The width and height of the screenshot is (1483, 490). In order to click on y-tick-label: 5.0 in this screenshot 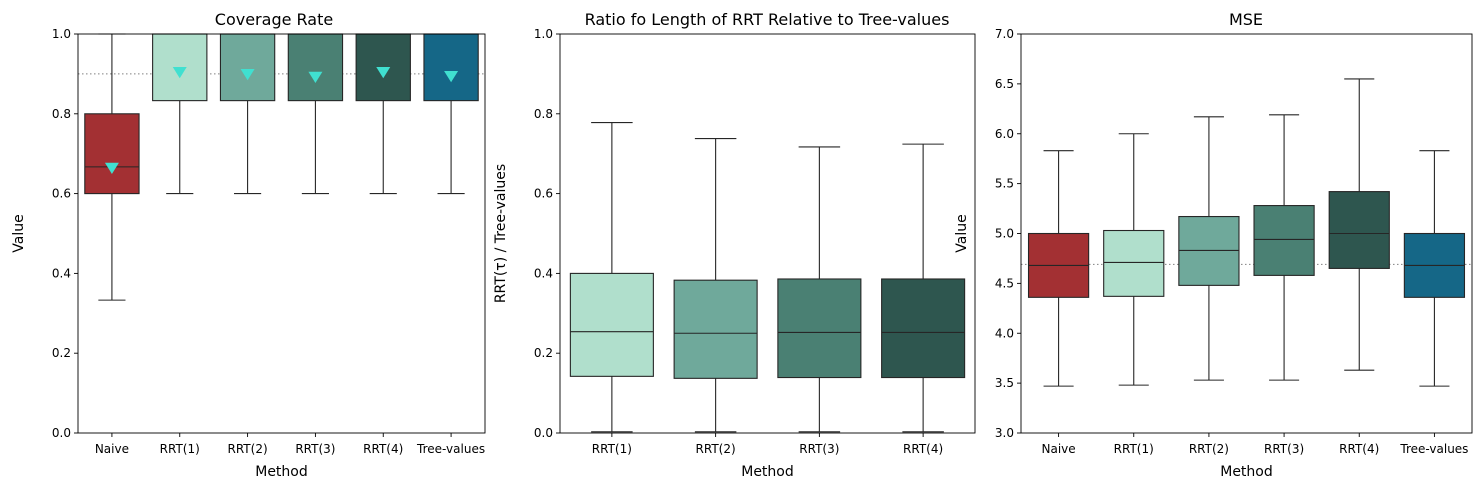, I will do `click(1004, 234)`.